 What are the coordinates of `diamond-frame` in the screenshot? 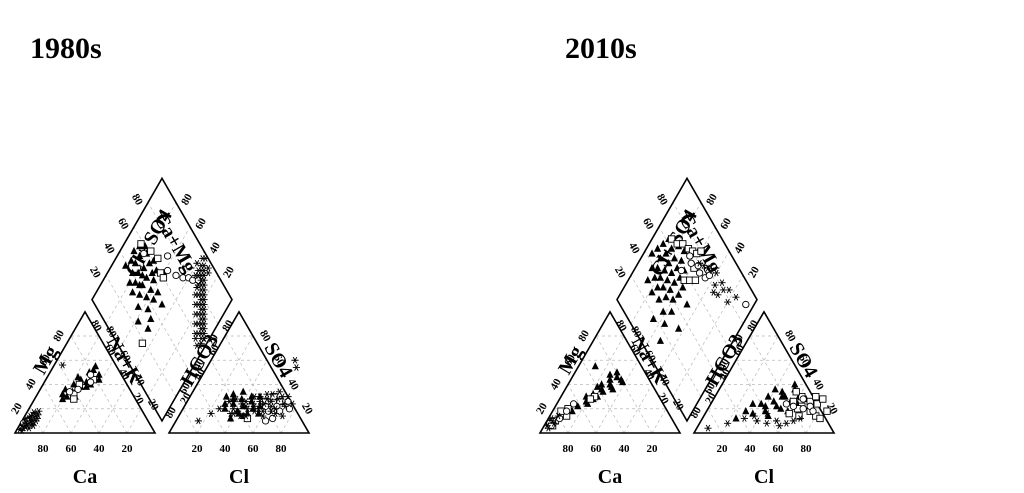 It's located at (162, 299).